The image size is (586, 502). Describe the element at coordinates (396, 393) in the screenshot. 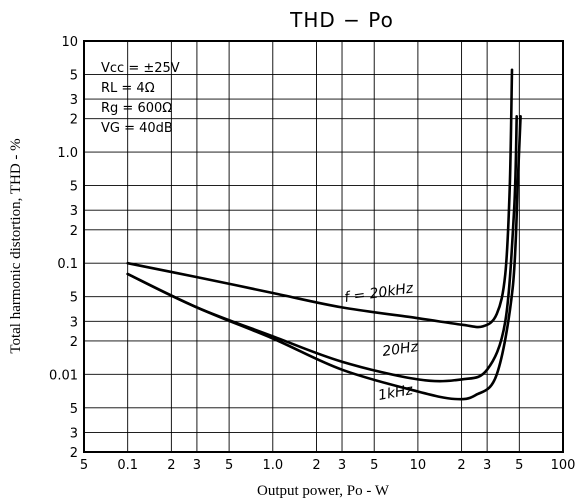

I see `curve-label-1khz: 1kHz` at that location.